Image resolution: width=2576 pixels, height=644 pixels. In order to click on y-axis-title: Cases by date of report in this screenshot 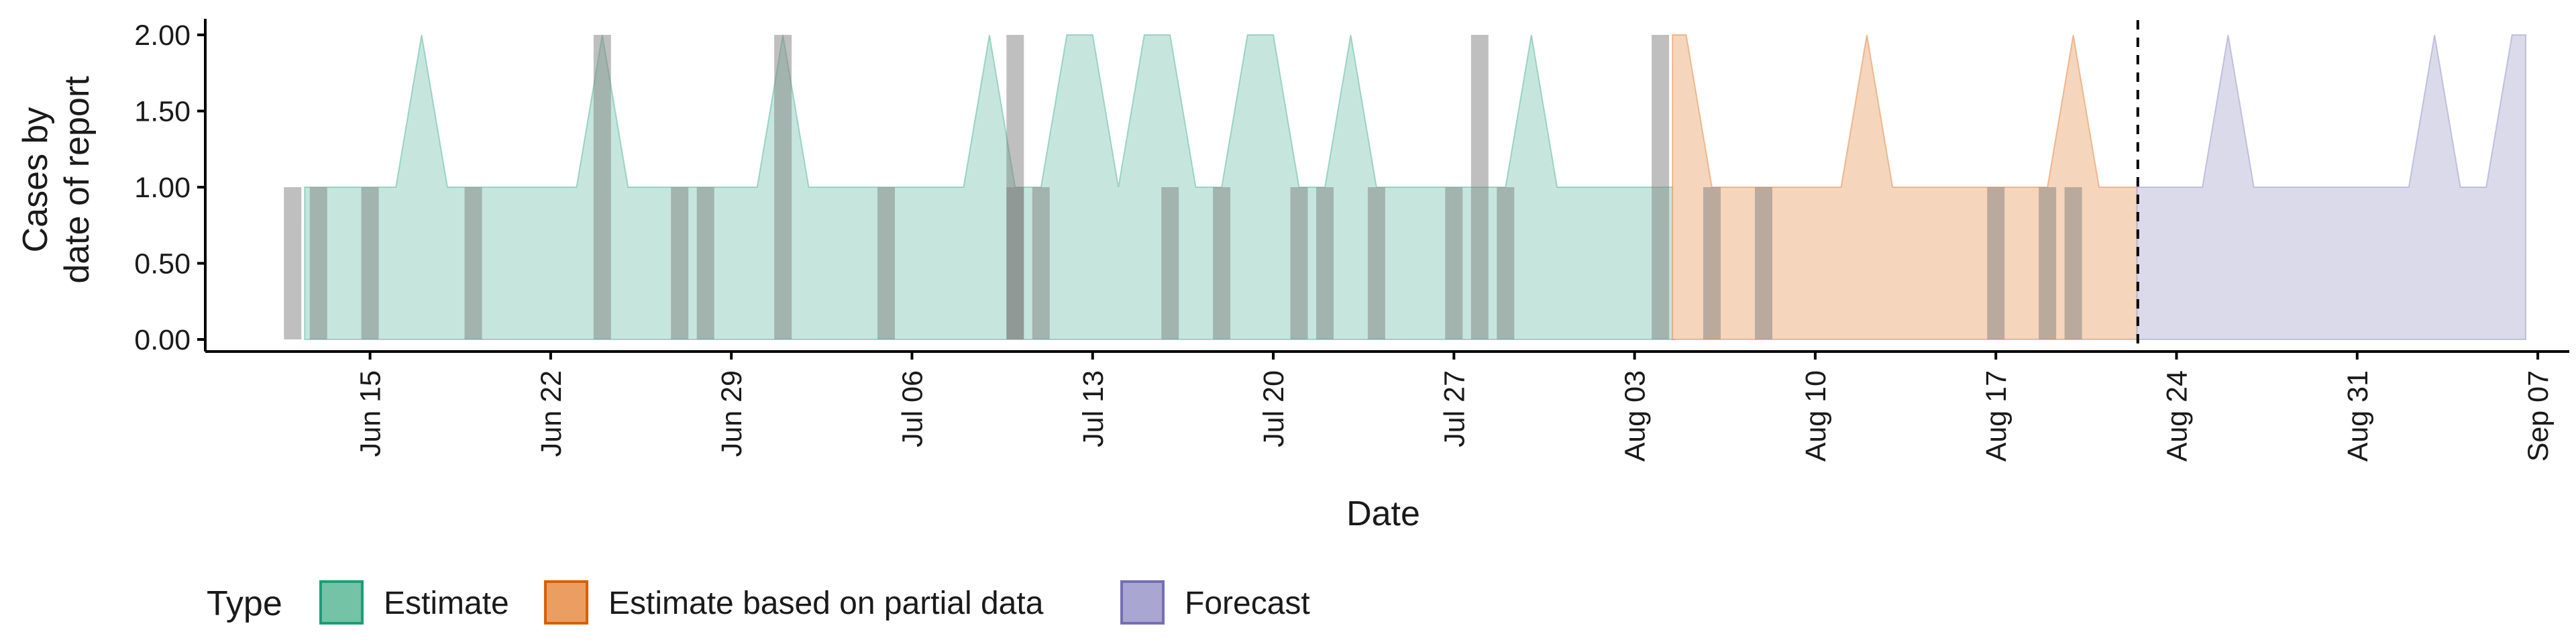, I will do `click(56, 180)`.